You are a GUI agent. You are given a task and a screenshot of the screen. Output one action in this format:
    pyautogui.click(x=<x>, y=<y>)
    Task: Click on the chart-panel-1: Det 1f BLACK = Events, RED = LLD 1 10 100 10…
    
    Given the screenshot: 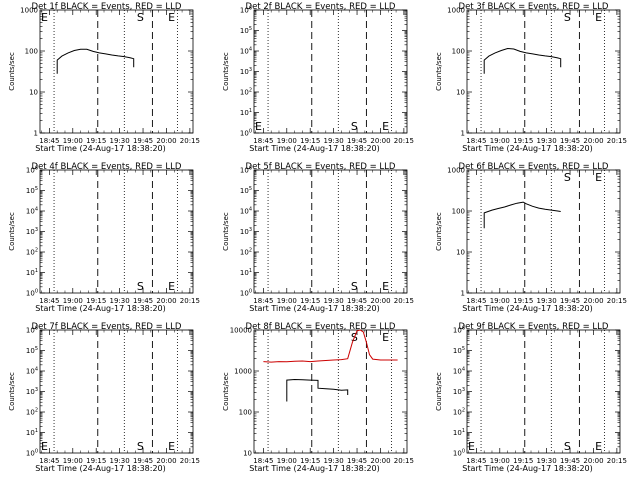 What is the action you would take?
    pyautogui.click(x=104, y=77)
    